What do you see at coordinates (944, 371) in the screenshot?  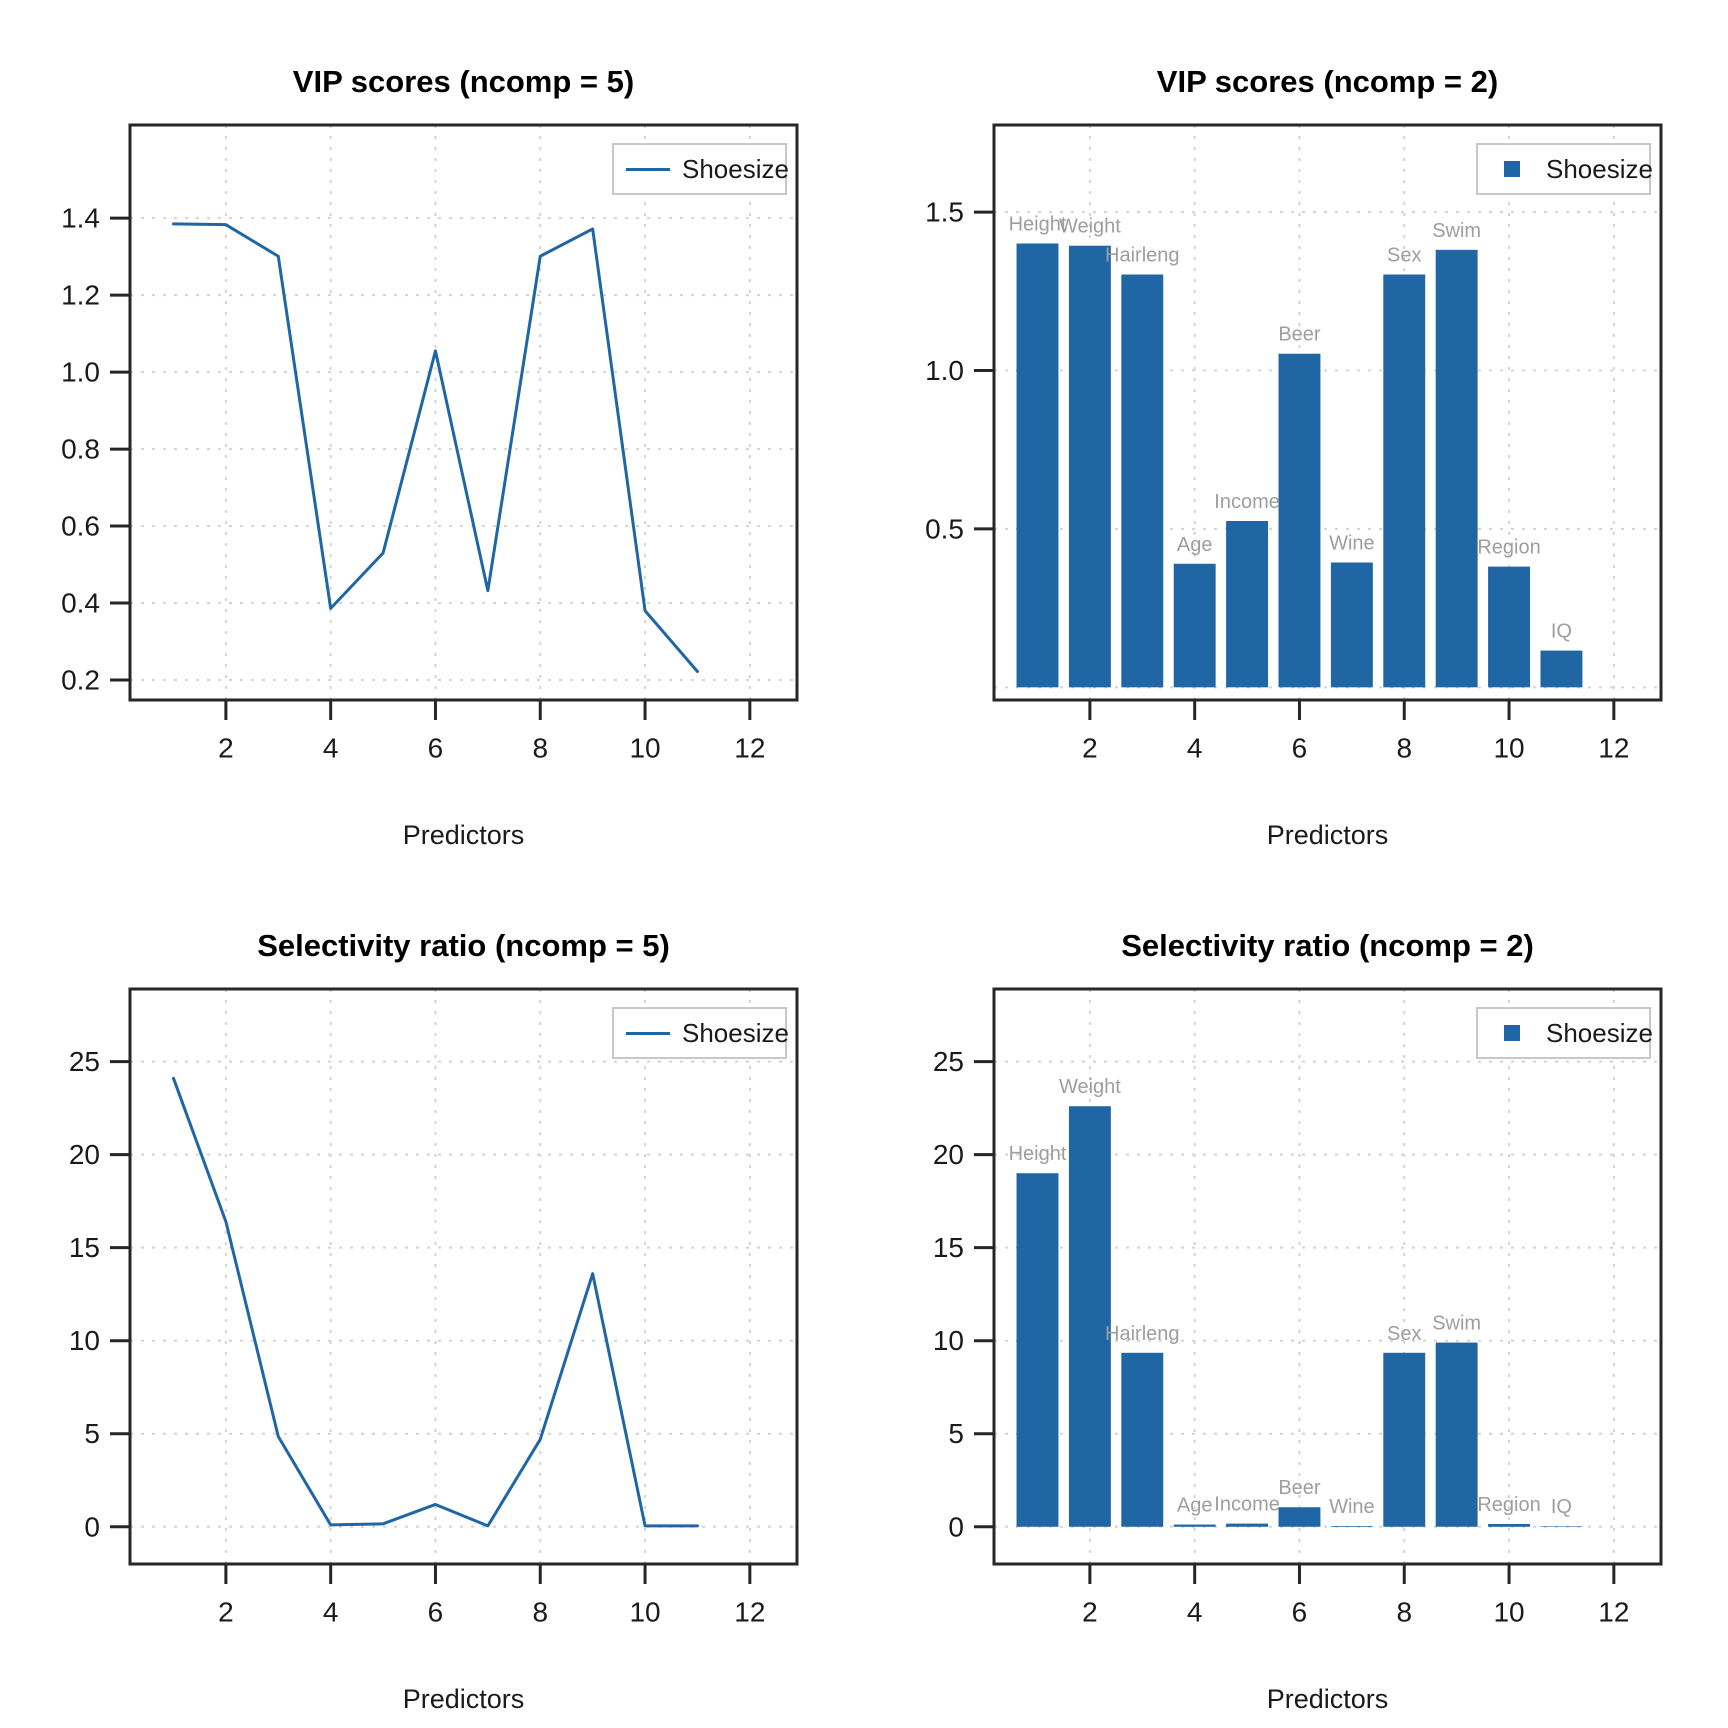 I see `y-tick-labels: 0.5 1.0 1.5` at bounding box center [944, 371].